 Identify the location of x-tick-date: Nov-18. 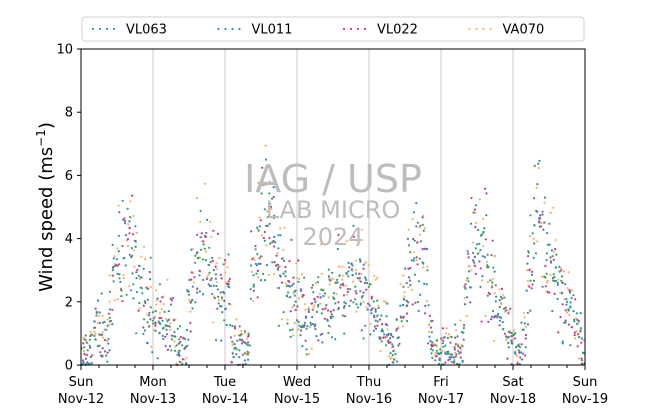
(513, 399).